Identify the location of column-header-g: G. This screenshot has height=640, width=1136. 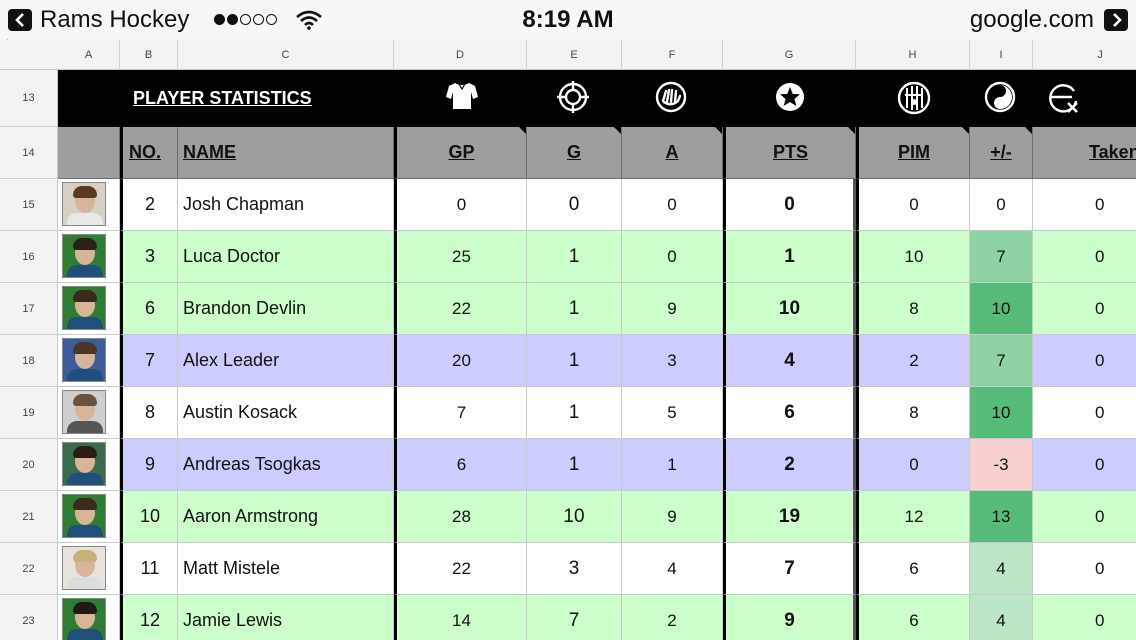
(789, 55).